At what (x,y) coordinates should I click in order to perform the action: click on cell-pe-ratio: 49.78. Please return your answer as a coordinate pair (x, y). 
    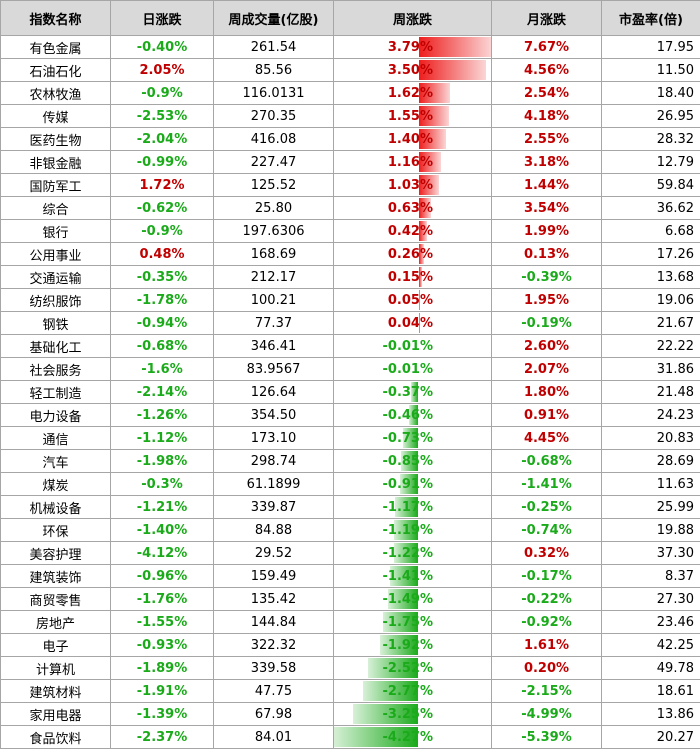
    Looking at the image, I should click on (651, 668).